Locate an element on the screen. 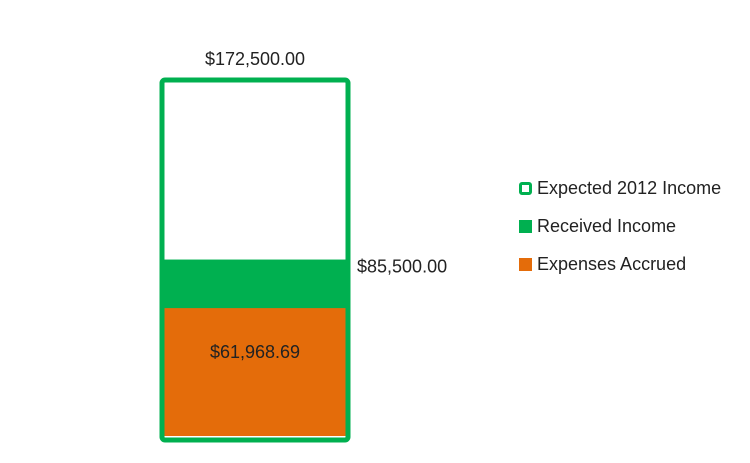 The image size is (750, 463). data-label-expenses-accrued: $61,968.69 is located at coordinates (255, 352).